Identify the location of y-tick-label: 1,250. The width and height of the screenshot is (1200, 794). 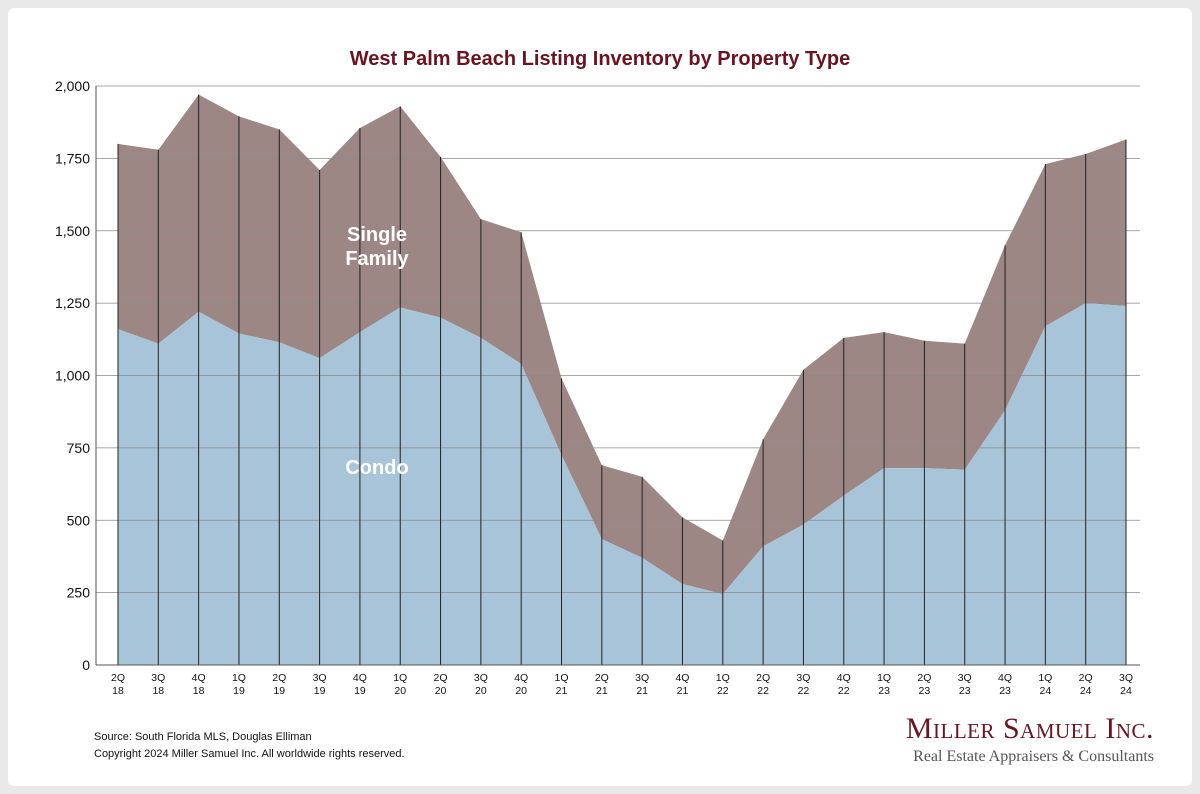
(72, 303).